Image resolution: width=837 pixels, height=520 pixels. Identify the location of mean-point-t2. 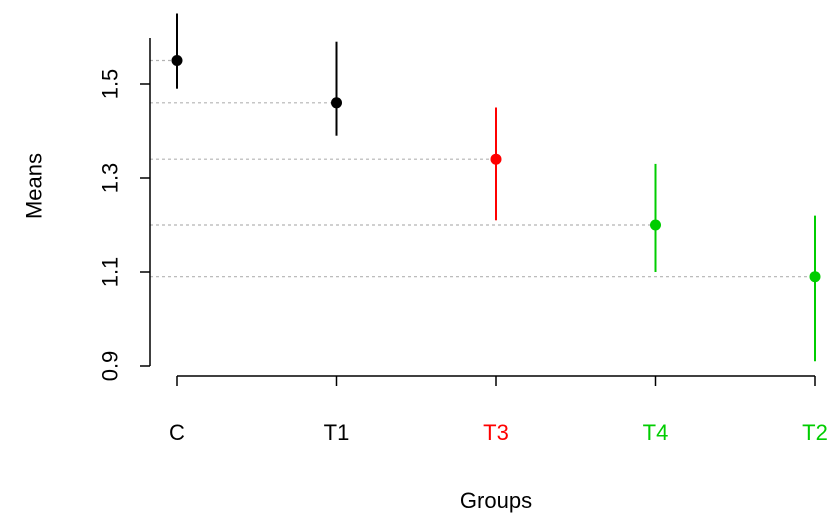
(815, 277).